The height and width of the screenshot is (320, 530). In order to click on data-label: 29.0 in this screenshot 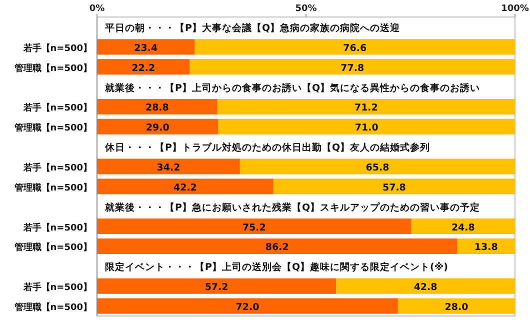, I will do `click(158, 128)`.